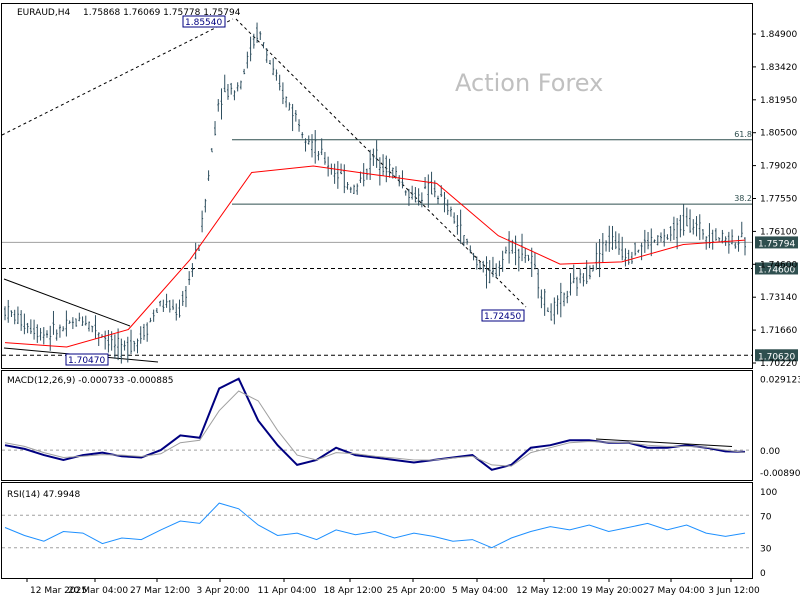  I want to click on time-axis-label: 18 Apr 12:00, so click(353, 591).